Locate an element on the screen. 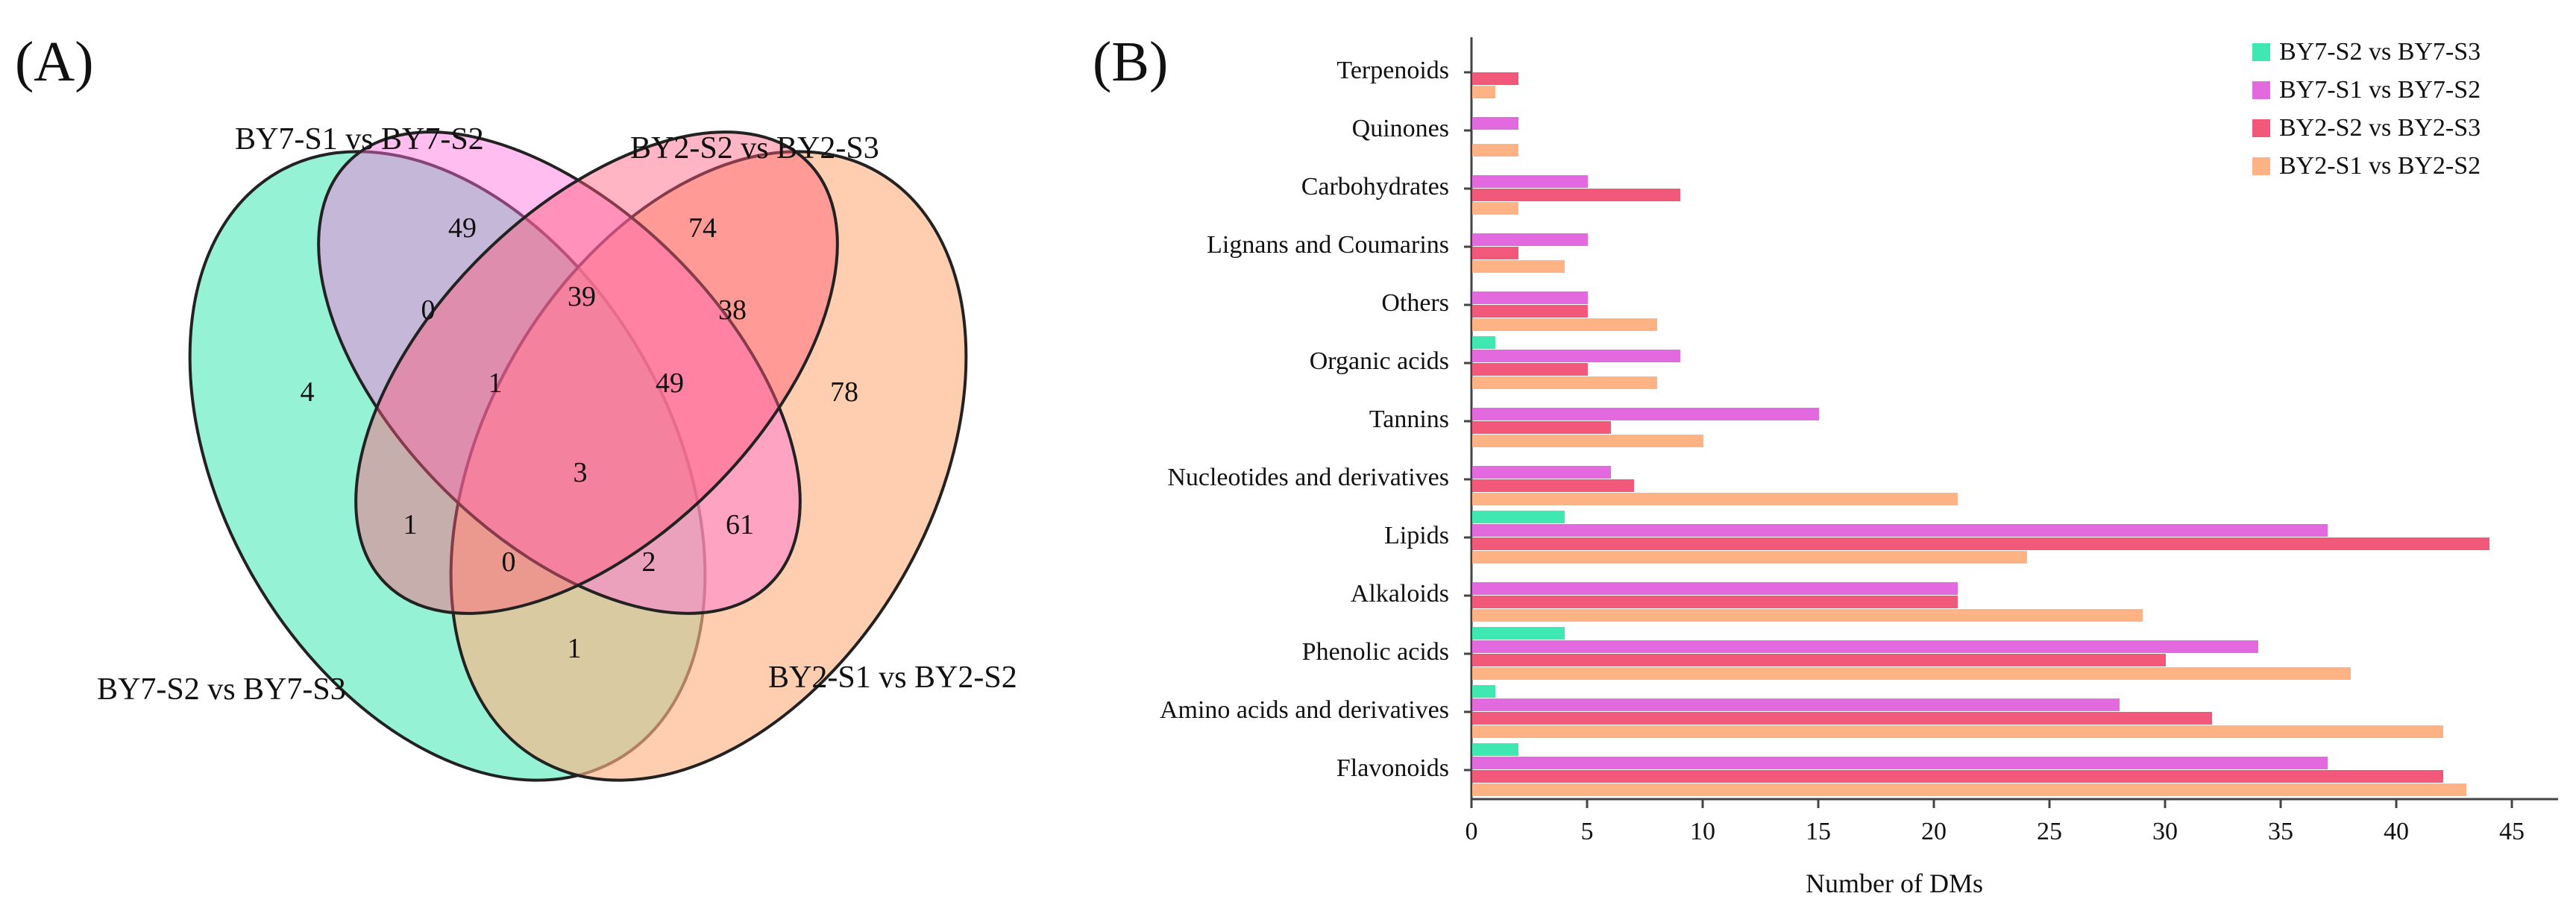 The image size is (2576, 902). category-label: Carbohydrates is located at coordinates (1375, 187).